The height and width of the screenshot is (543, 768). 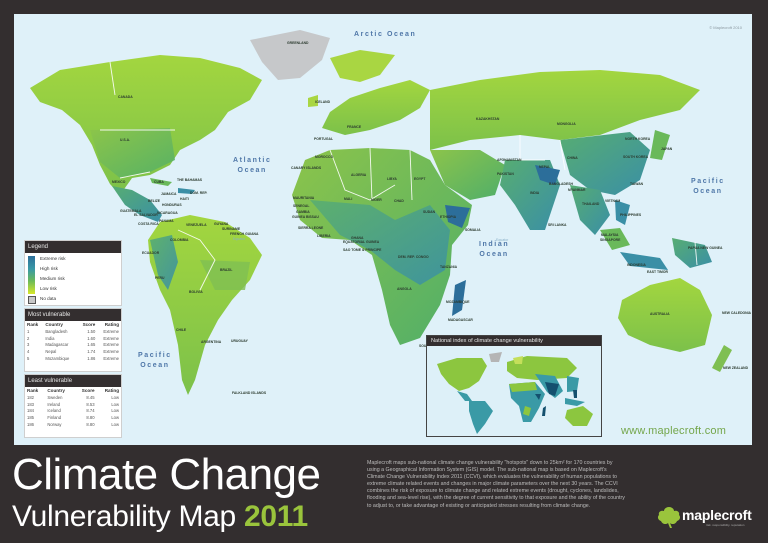 I want to click on pacific-west-line1: Pacific, so click(x=155, y=355).